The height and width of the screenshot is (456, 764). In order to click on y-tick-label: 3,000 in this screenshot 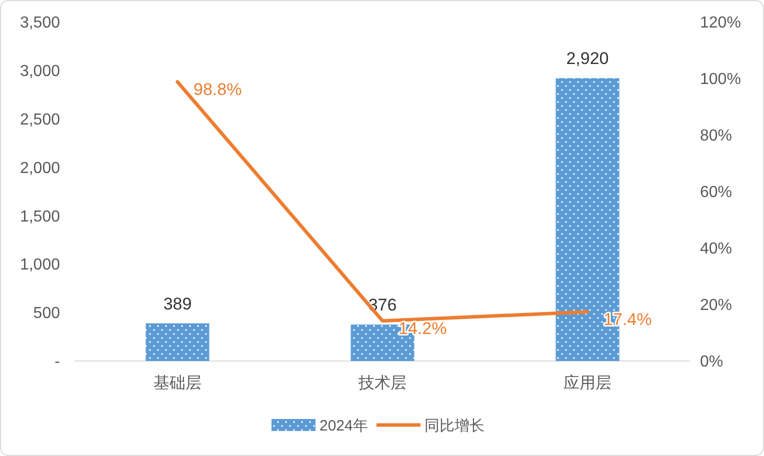, I will do `click(40, 71)`.